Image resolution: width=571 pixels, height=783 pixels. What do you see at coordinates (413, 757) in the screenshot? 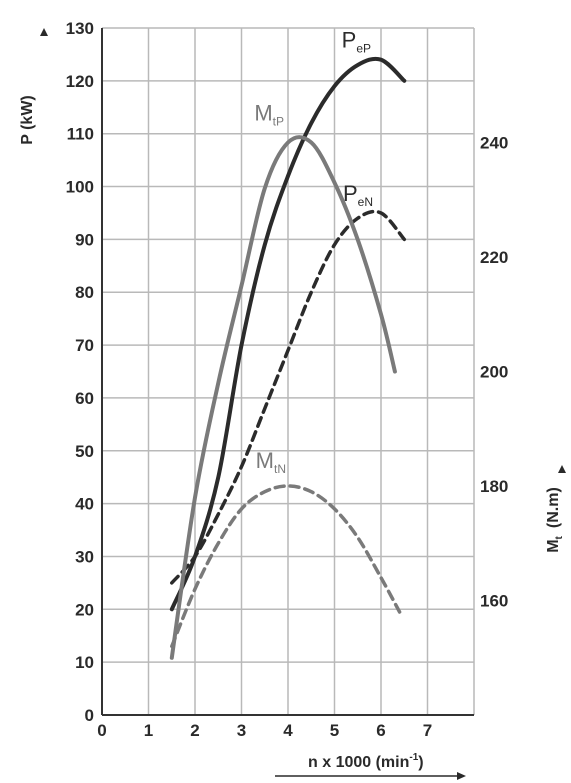
I see `x-axis-label-sup: -1` at bounding box center [413, 757].